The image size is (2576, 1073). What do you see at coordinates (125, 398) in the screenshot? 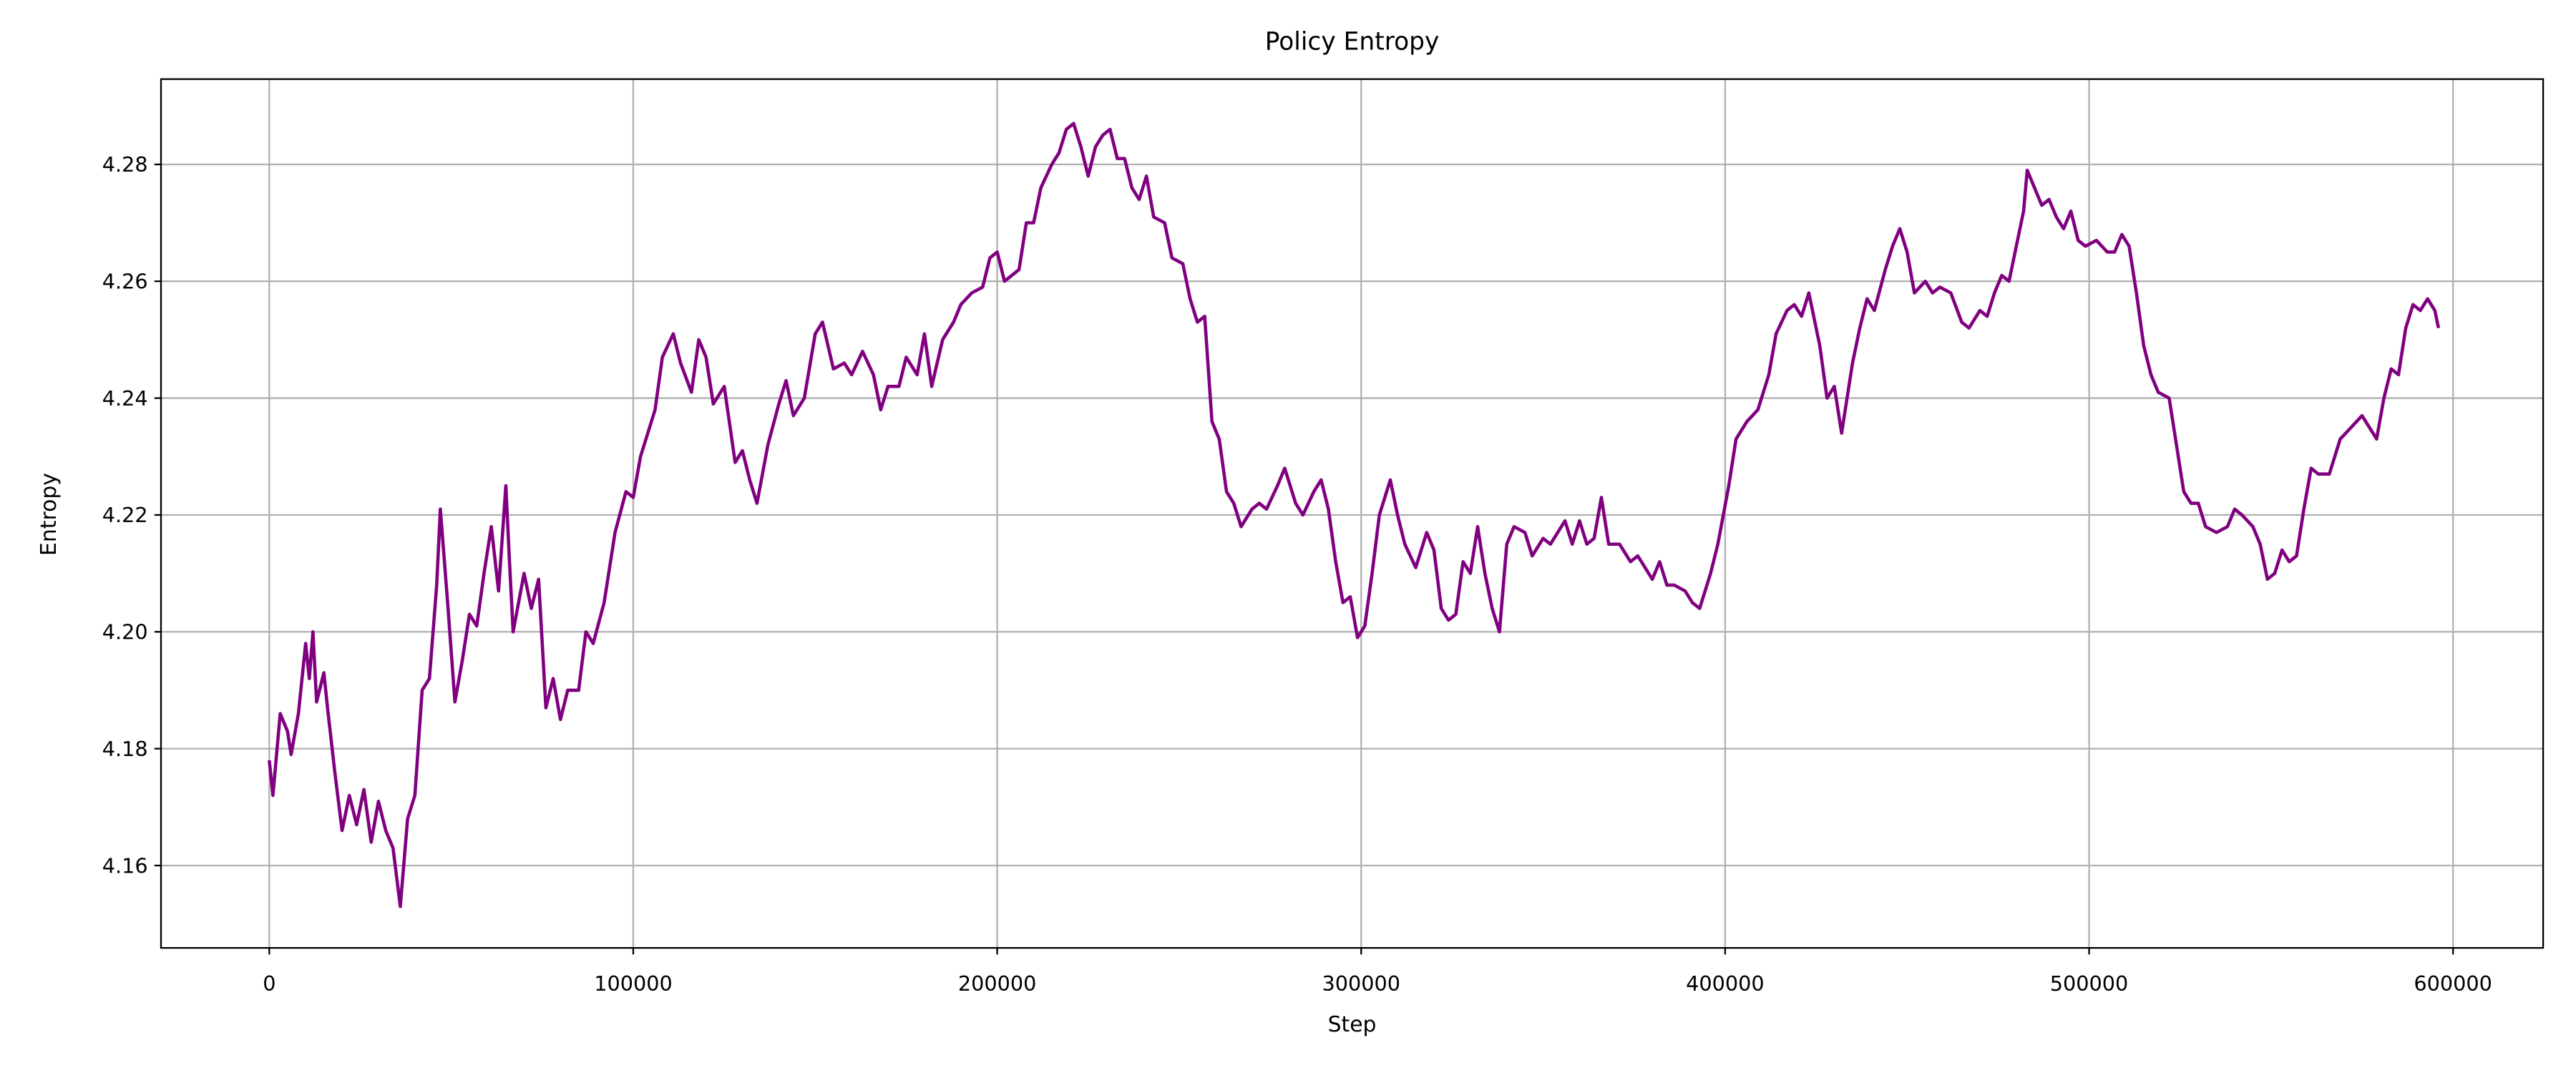
I see `y-tick-label: 4.24` at bounding box center [125, 398].